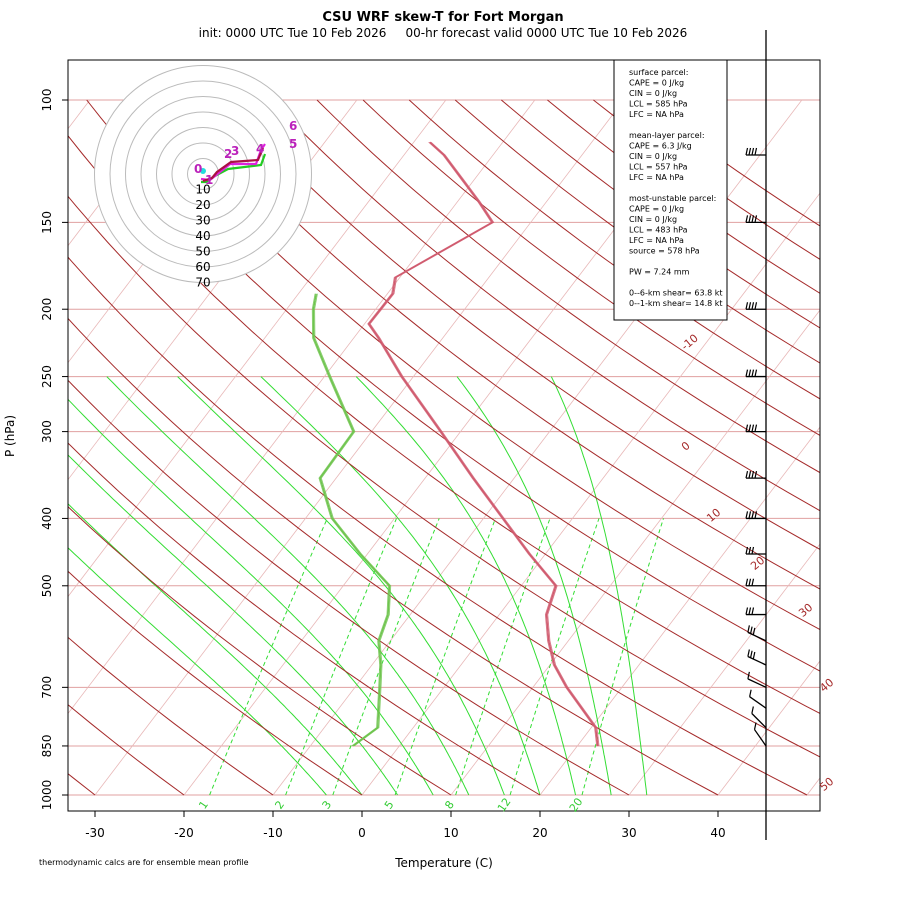 The width and height of the screenshot is (900, 900). Describe the element at coordinates (198, 169) in the screenshot. I see `hodograph-height-label: 0` at that location.